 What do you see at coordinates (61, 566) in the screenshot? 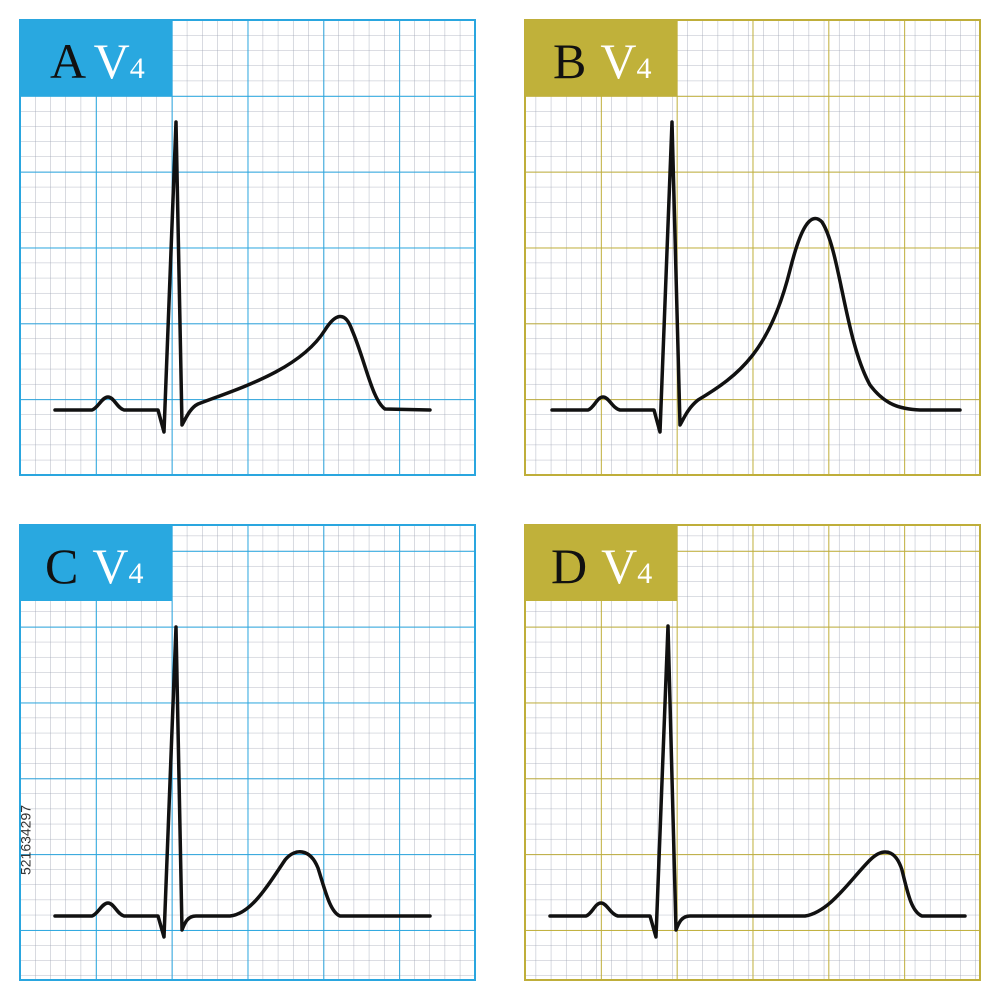
I see `panel-letter: C` at bounding box center [61, 566].